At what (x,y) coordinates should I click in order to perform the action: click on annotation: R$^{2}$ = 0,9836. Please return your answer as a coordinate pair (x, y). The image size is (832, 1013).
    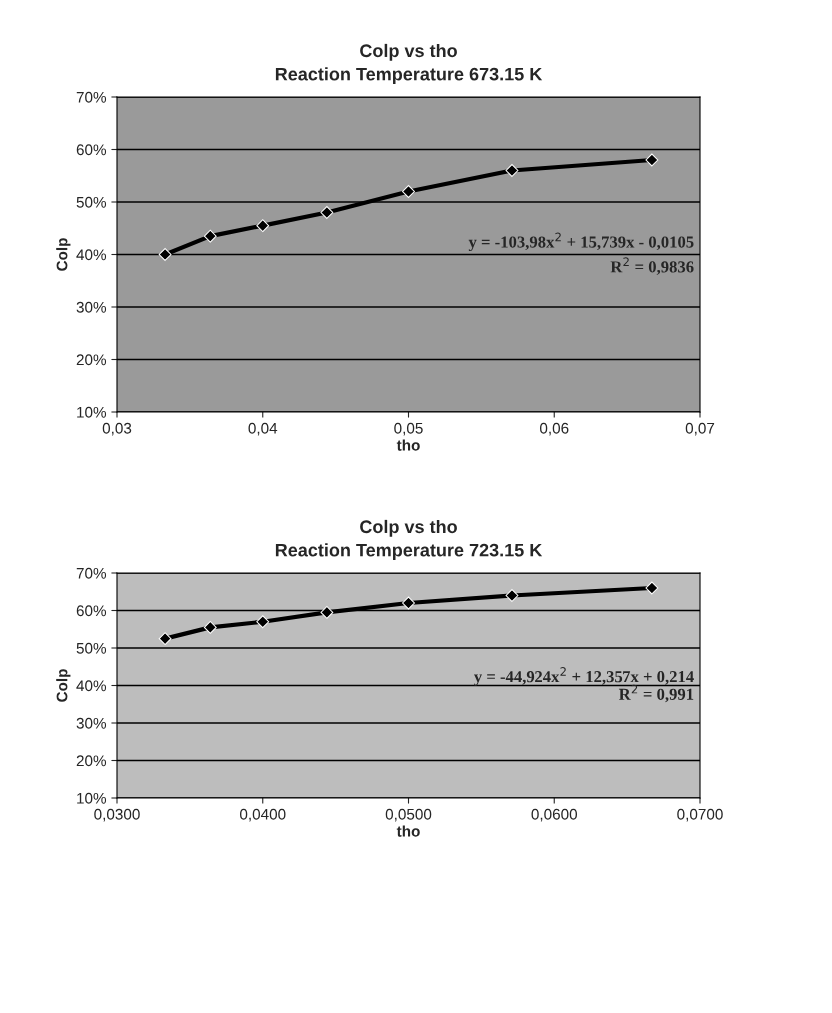
    Looking at the image, I should click on (652, 266).